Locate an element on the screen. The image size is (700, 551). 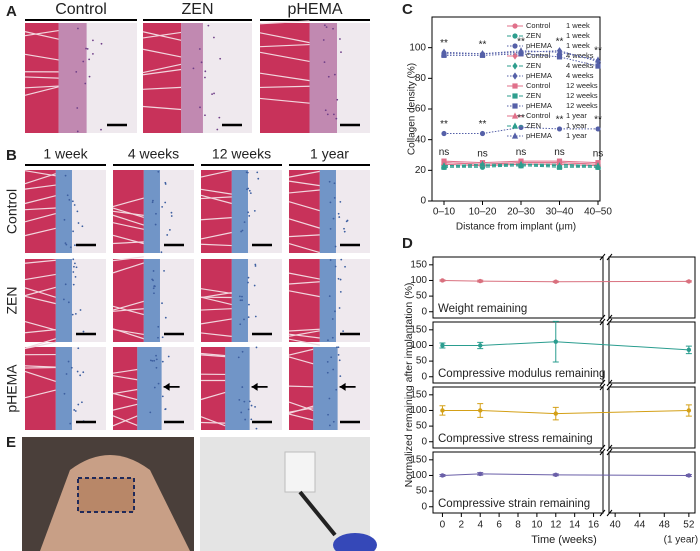
x-tick-label: 30–40 is located at coordinates (560, 212).